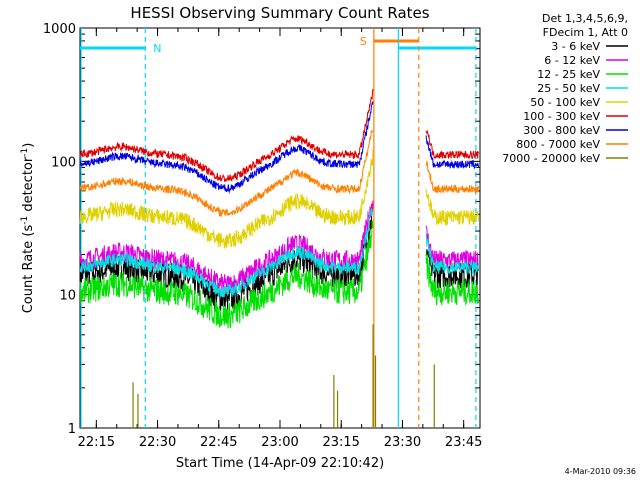  What do you see at coordinates (279, 13) in the screenshot?
I see `chart-title: HESSI Observing Summary Count Rates` at bounding box center [279, 13].